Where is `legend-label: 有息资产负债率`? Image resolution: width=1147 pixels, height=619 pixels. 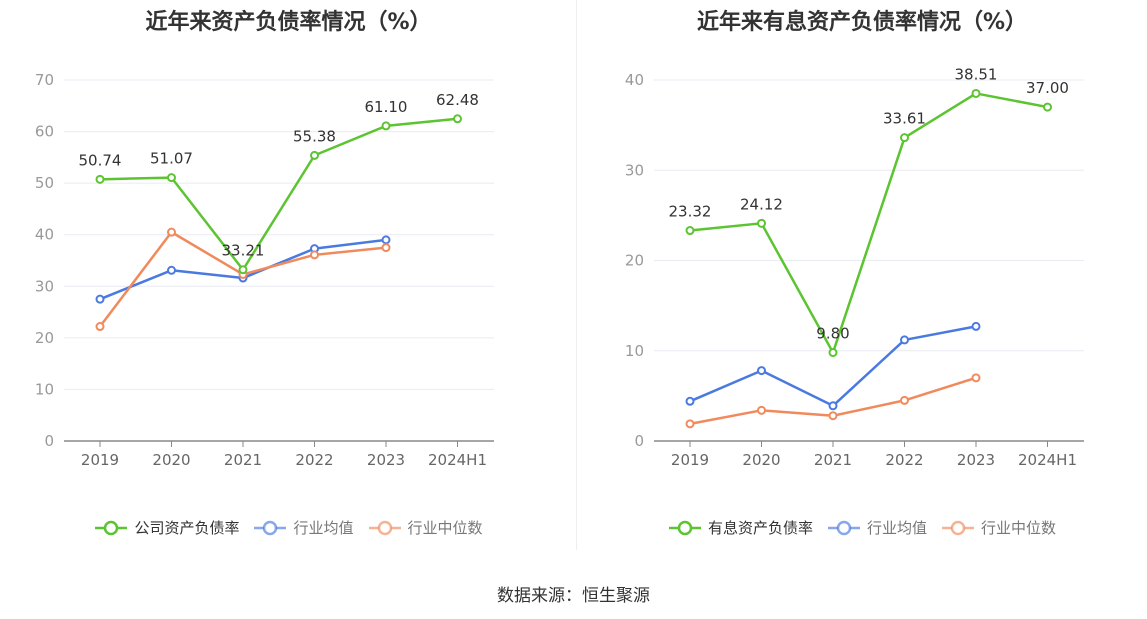 legend-label: 有息资产负债率 is located at coordinates (760, 528).